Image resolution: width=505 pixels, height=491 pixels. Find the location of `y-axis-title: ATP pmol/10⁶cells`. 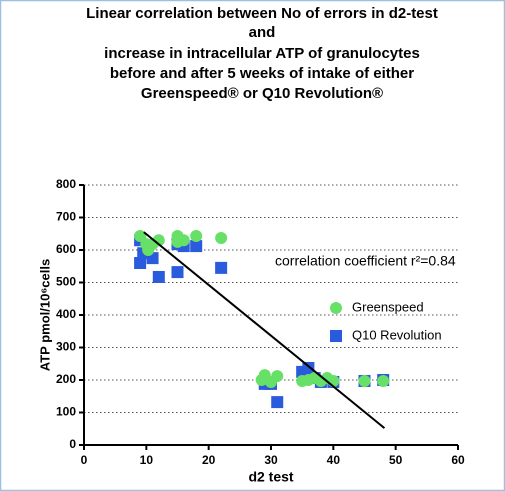

y-axis-title: ATP pmol/10⁶cells is located at coordinates (44, 315).